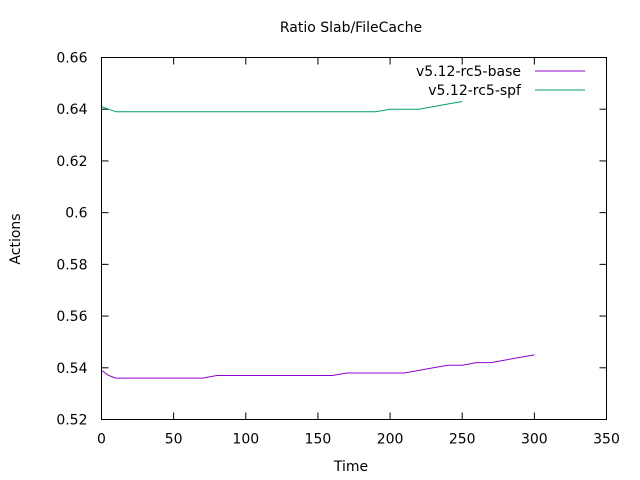 This screenshot has width=640, height=480. I want to click on y-tick-label: 0.66, so click(71, 59).